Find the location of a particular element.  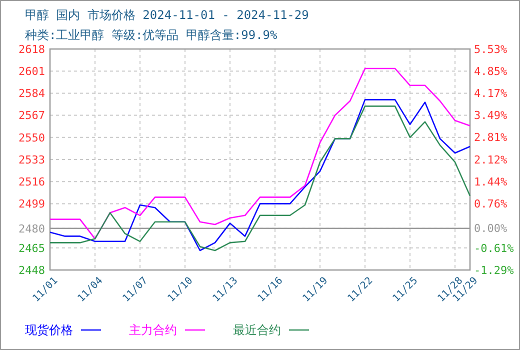

y-tick-label: 2516 is located at coordinates (31, 181).